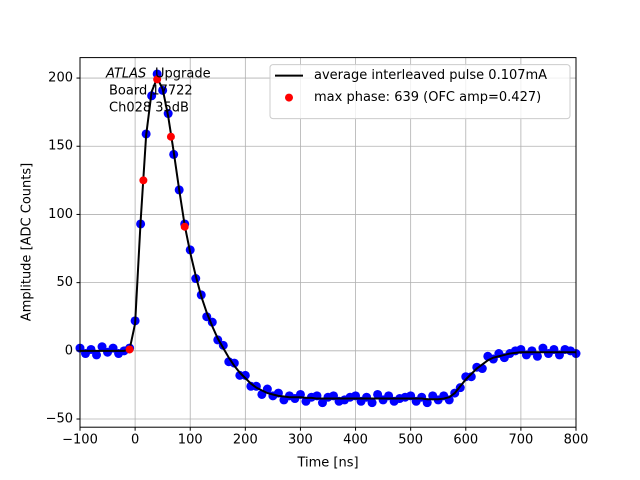  I want to click on x-tick-label: 600, so click(465, 440).